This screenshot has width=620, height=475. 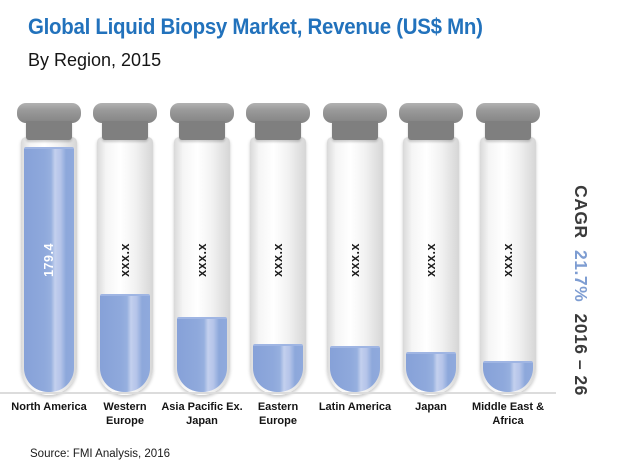 What do you see at coordinates (125, 414) in the screenshot?
I see `region-label: Western Europe` at bounding box center [125, 414].